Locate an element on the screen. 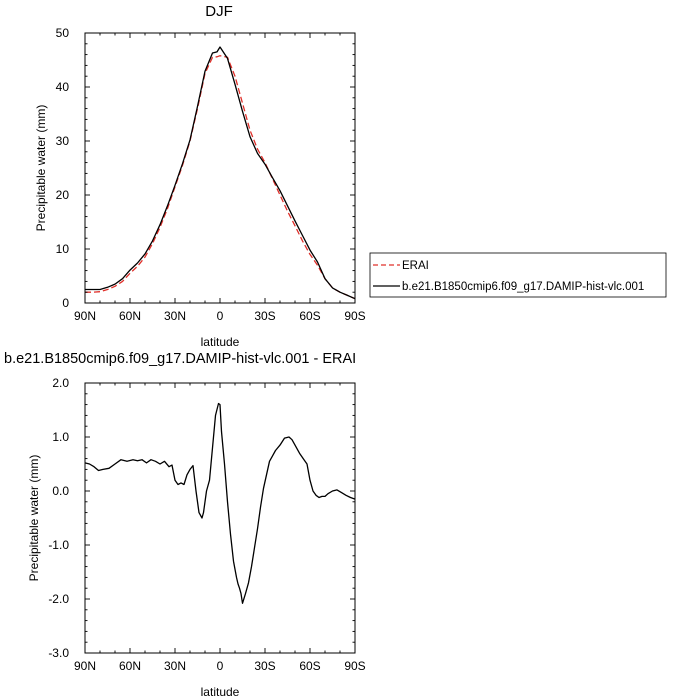 The height and width of the screenshot is (700, 700). top-x-axis-label: latitude is located at coordinates (220, 342).